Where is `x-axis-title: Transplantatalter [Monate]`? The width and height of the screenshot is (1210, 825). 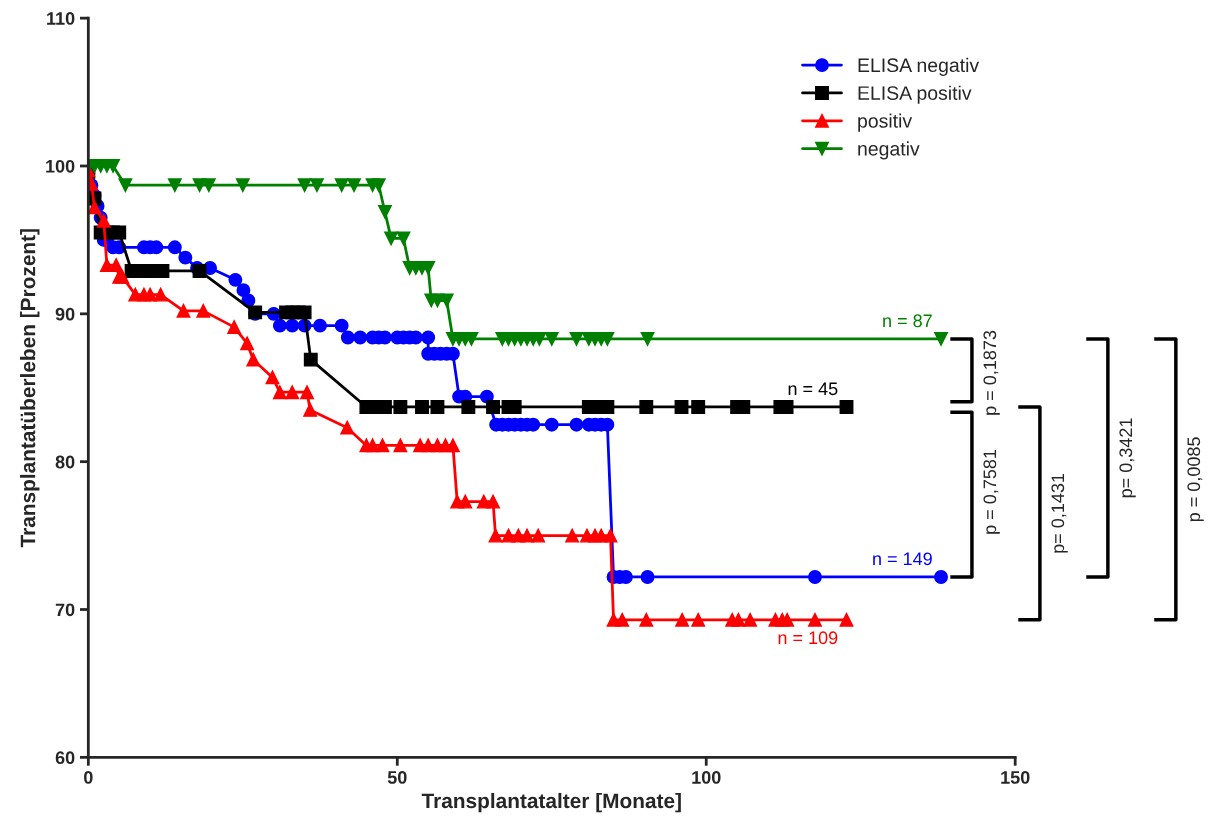
x-axis-title: Transplantatalter [Monate] is located at coordinates (551, 802).